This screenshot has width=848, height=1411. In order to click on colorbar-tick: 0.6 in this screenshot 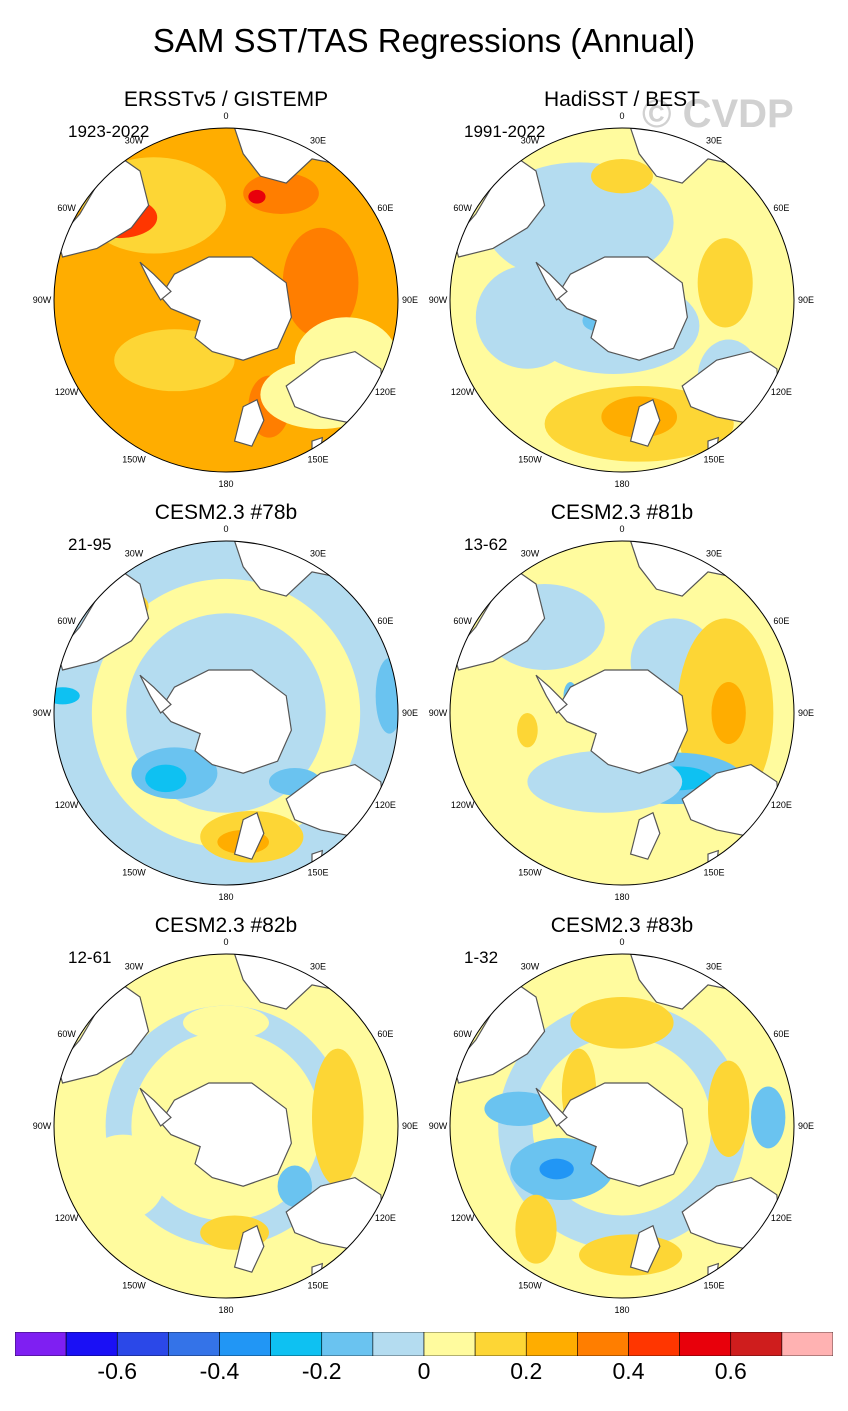, I will do `click(730, 1371)`.